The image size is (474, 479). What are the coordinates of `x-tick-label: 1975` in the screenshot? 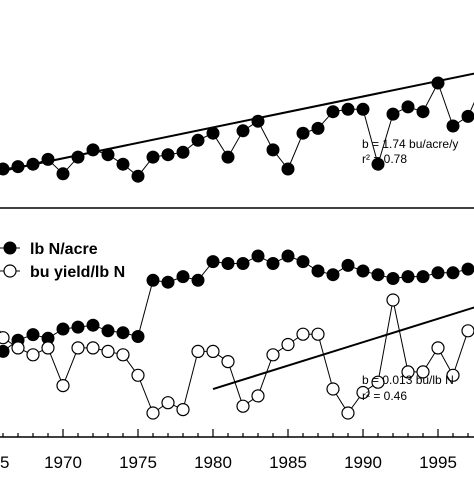 It's located at (138, 462).